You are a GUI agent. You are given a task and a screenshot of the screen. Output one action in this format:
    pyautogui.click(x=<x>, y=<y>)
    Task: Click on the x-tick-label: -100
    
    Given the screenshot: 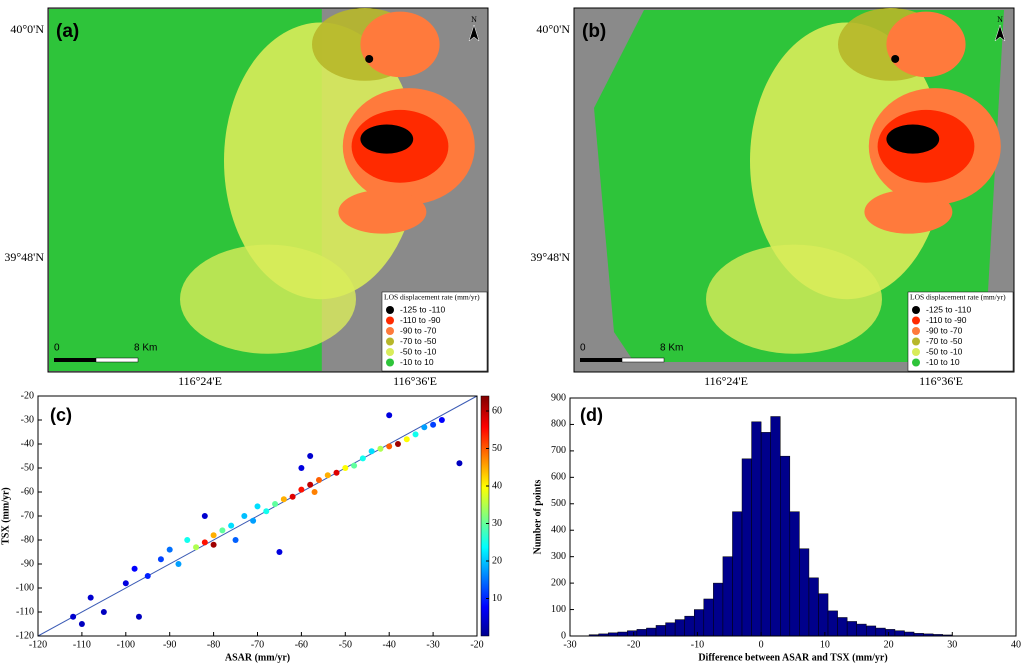 What is the action you would take?
    pyautogui.click(x=126, y=644)
    